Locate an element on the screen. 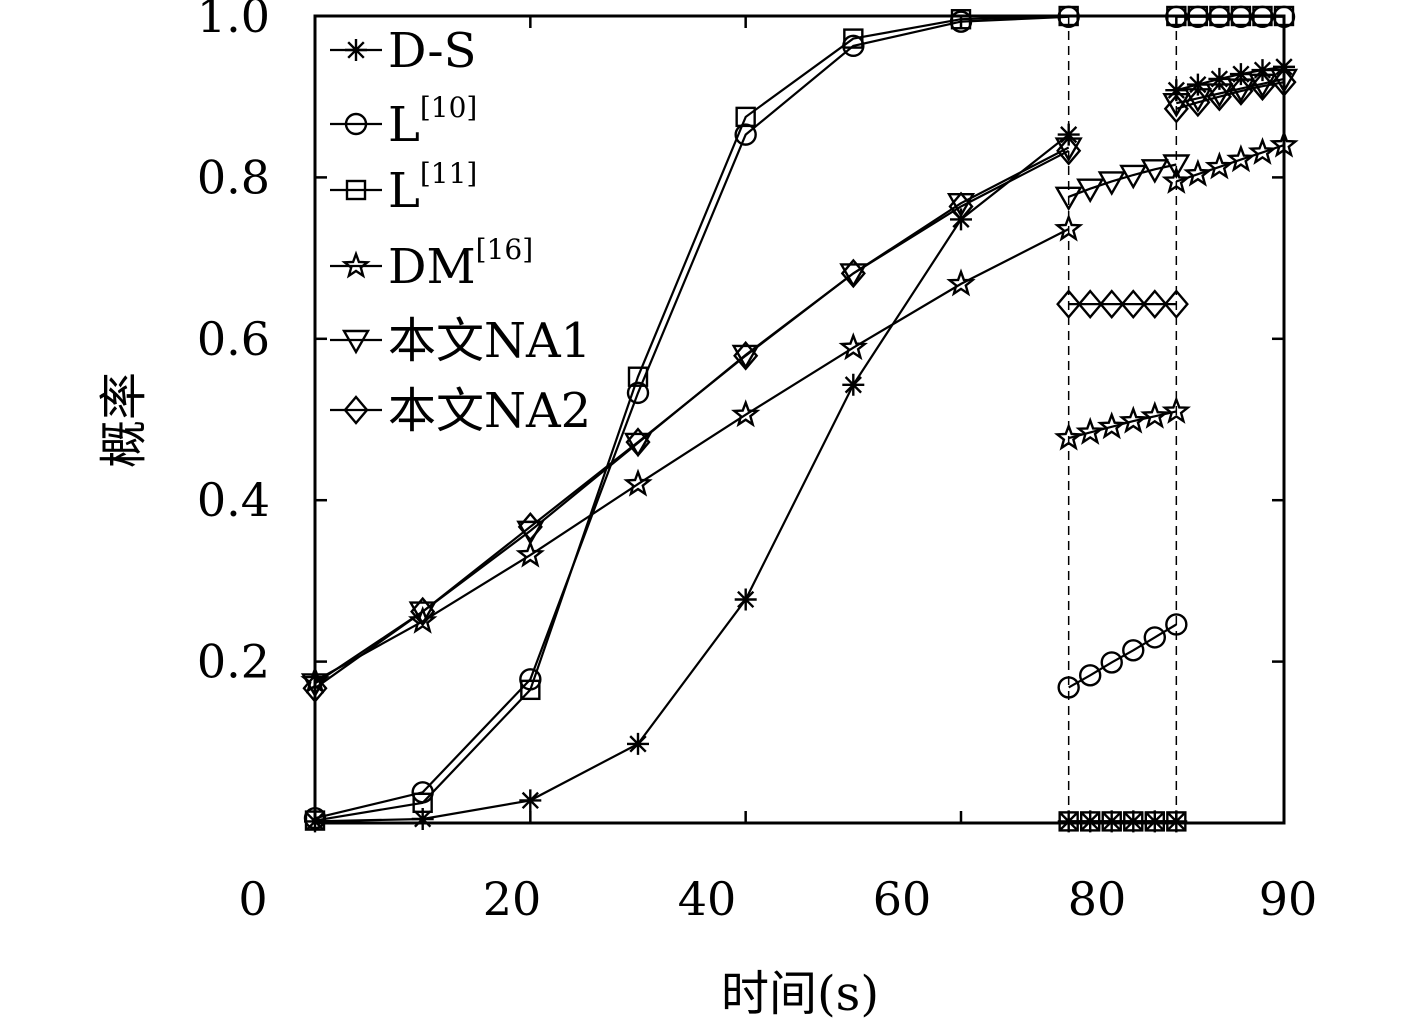 This screenshot has height=1032, width=1417. x-tick-label: 90 is located at coordinates (1288, 899).